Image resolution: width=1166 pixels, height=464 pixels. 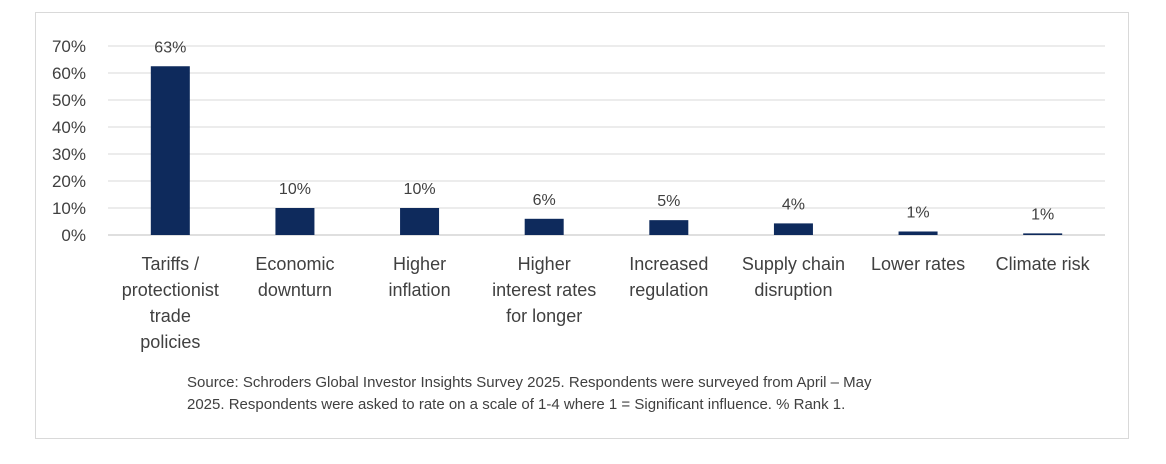 I want to click on y-axis-ticks: 0% 10% 20% 30% 40% 50% 60% 70%, so click(x=69, y=141).